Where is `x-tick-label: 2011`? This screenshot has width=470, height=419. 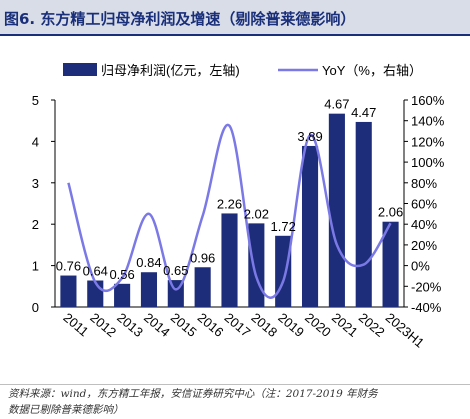
x-tick-label: 2011 is located at coordinates (75, 324).